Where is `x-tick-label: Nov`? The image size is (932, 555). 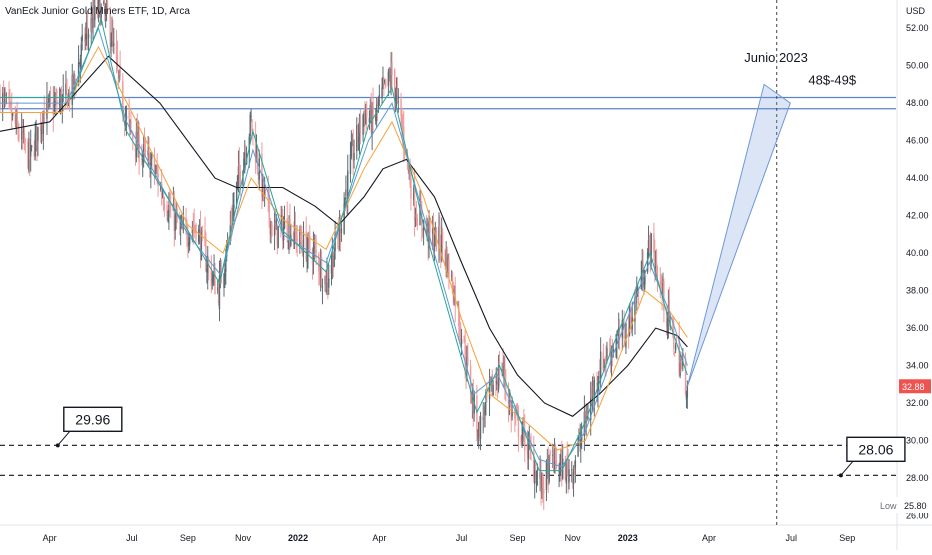
x-tick-label: Nov is located at coordinates (573, 538).